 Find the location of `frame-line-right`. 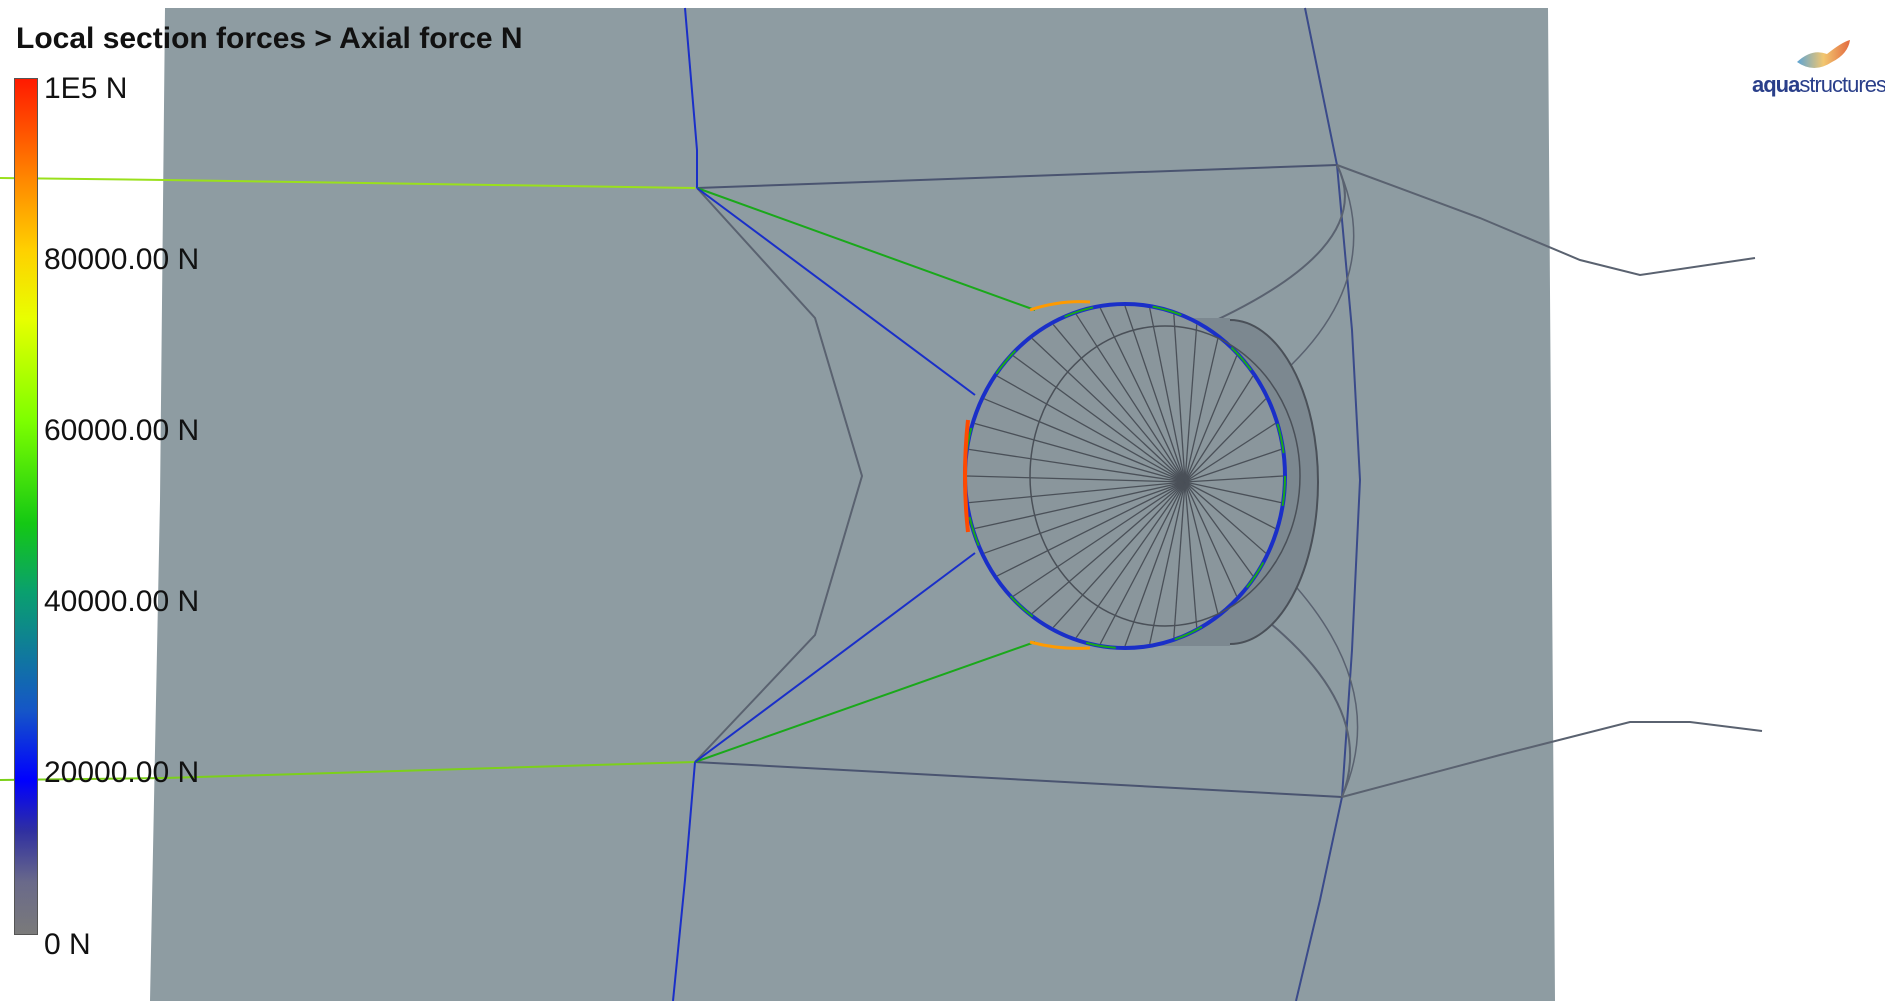

frame-line-right is located at coordinates (1328, 504).